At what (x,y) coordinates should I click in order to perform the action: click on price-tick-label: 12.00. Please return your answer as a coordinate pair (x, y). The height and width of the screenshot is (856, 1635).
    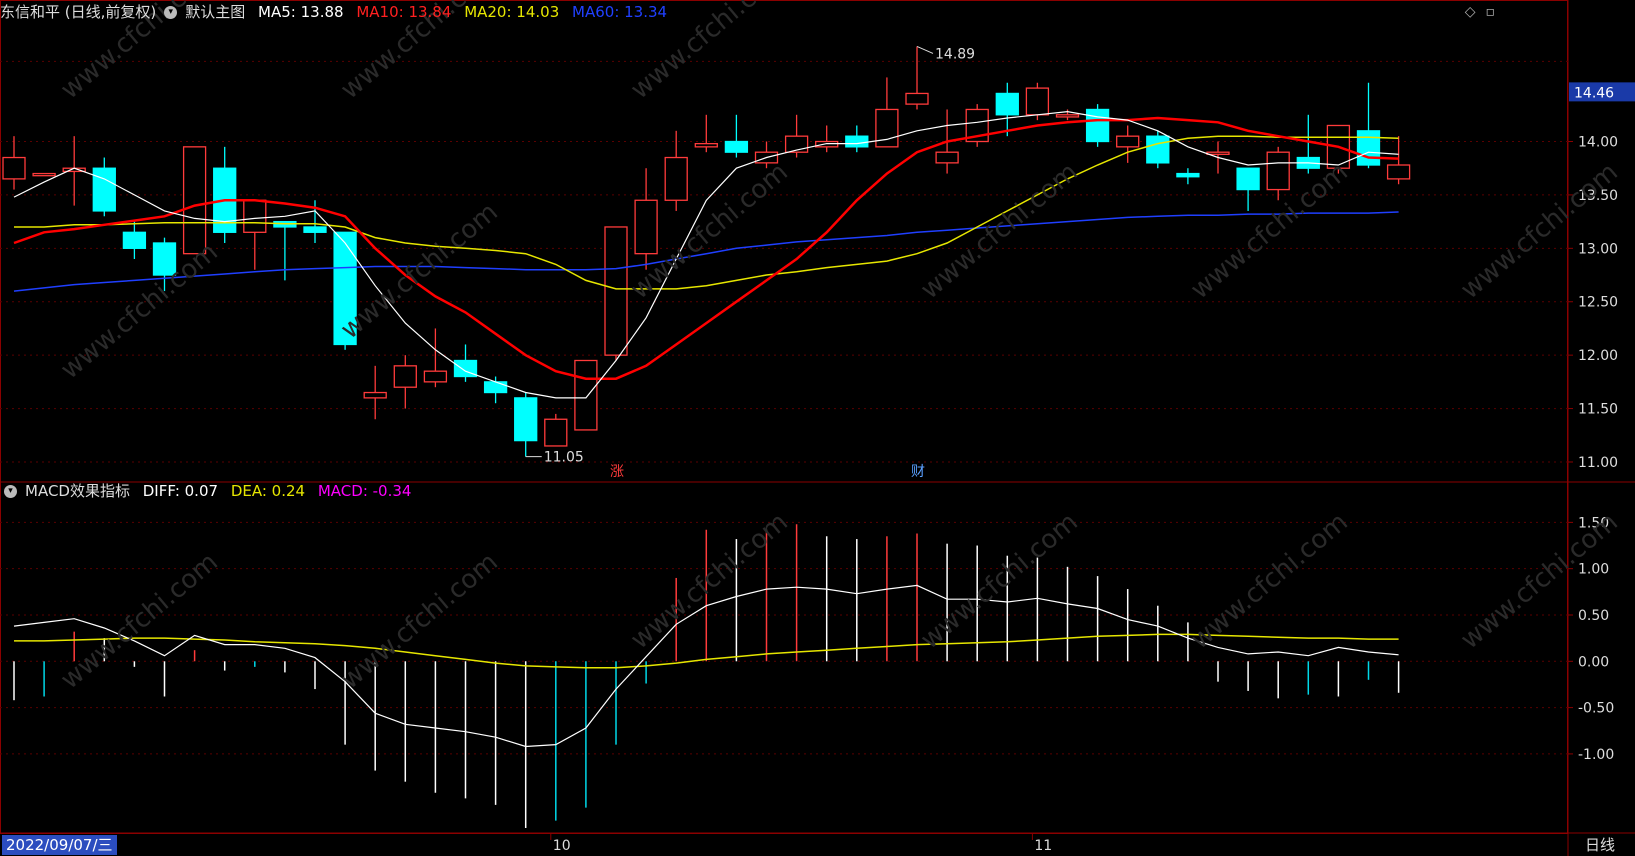
    Looking at the image, I should click on (1598, 356).